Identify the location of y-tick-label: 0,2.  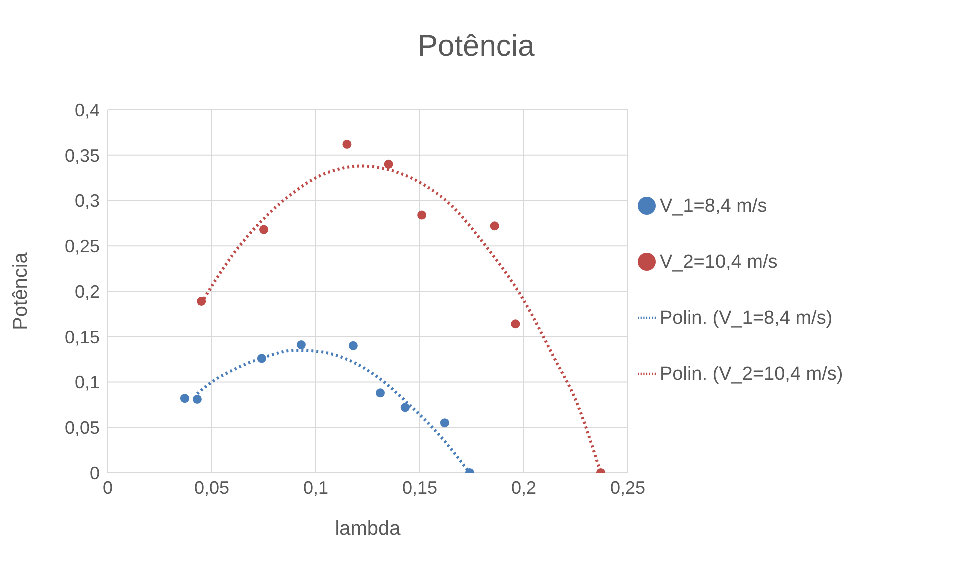
(87, 292).